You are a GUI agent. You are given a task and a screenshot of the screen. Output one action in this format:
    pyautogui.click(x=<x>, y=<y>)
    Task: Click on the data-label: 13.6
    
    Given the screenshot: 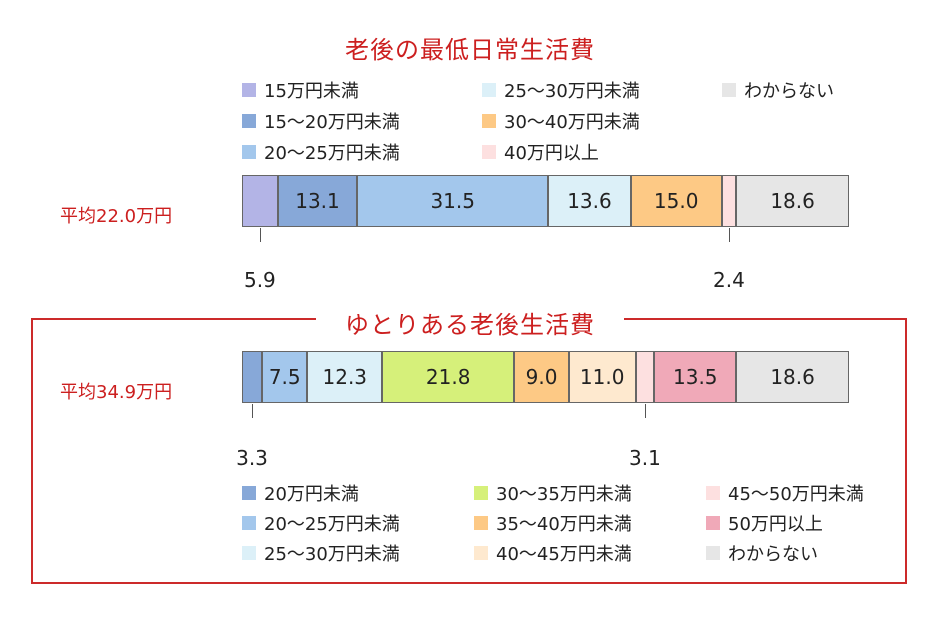 What is the action you would take?
    pyautogui.click(x=589, y=201)
    